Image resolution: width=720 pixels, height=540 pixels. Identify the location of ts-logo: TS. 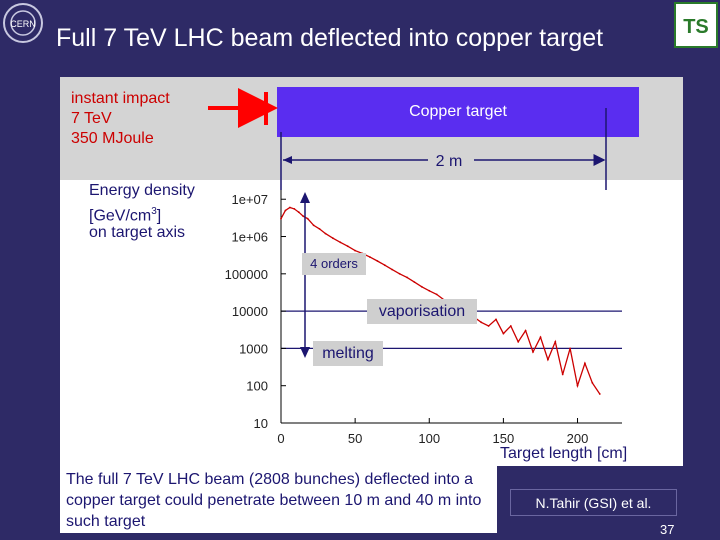
(696, 25).